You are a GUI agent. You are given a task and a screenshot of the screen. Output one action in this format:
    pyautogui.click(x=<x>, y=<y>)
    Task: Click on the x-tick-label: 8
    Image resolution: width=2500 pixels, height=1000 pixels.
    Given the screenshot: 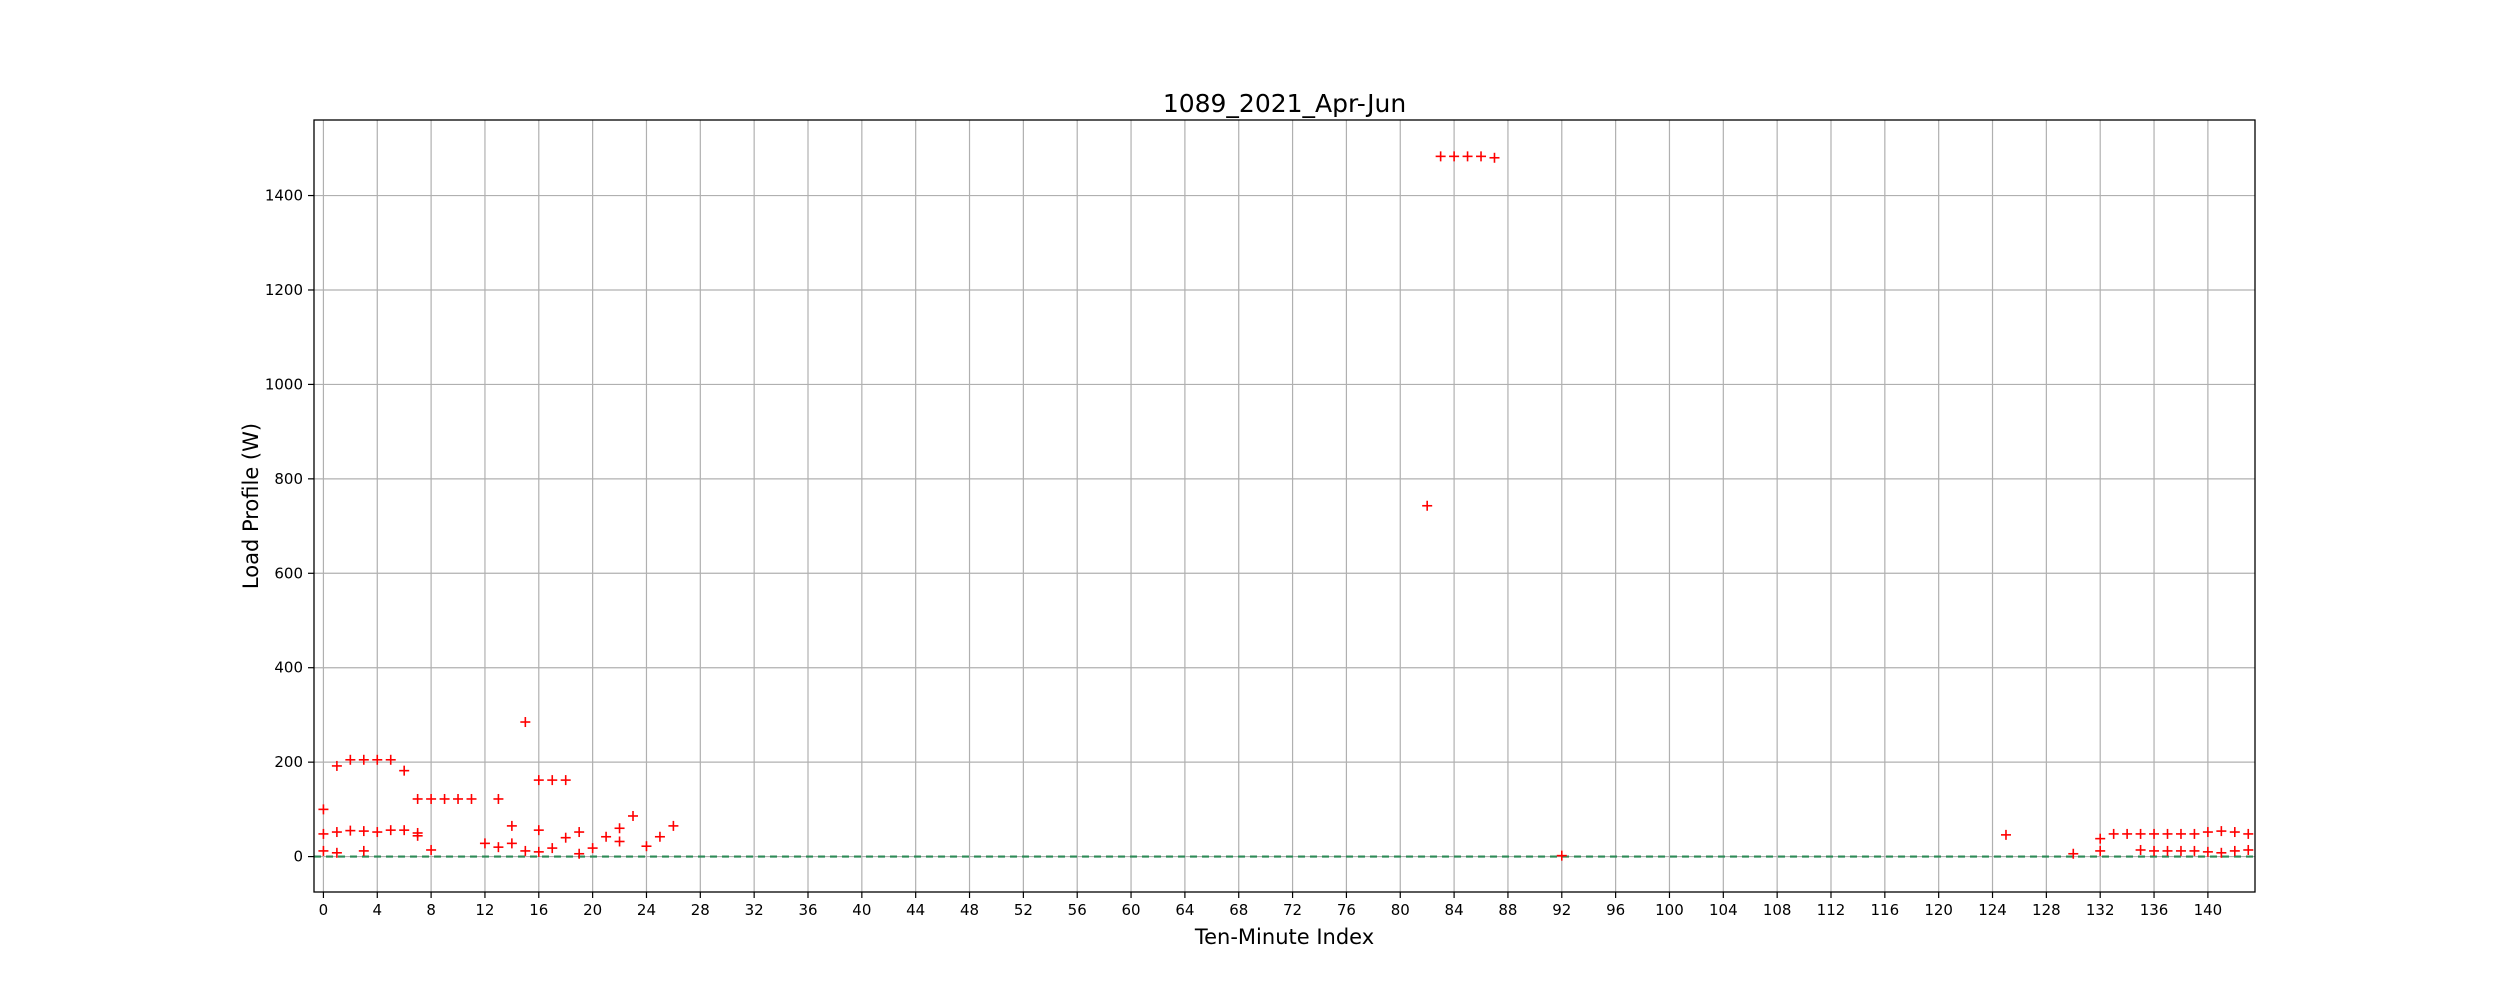 What is the action you would take?
    pyautogui.click(x=431, y=910)
    